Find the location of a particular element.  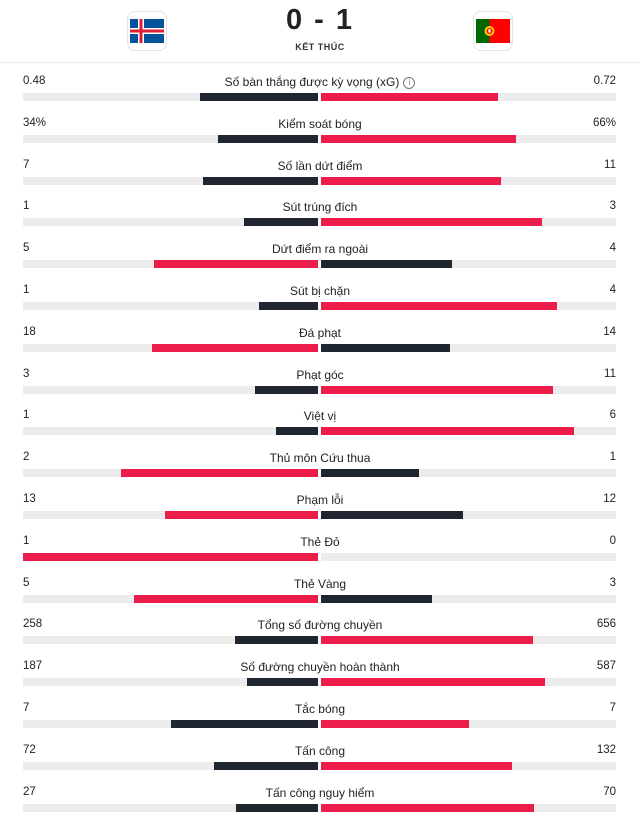

stat-label-text: Thẻ Đỏ is located at coordinates (320, 541).